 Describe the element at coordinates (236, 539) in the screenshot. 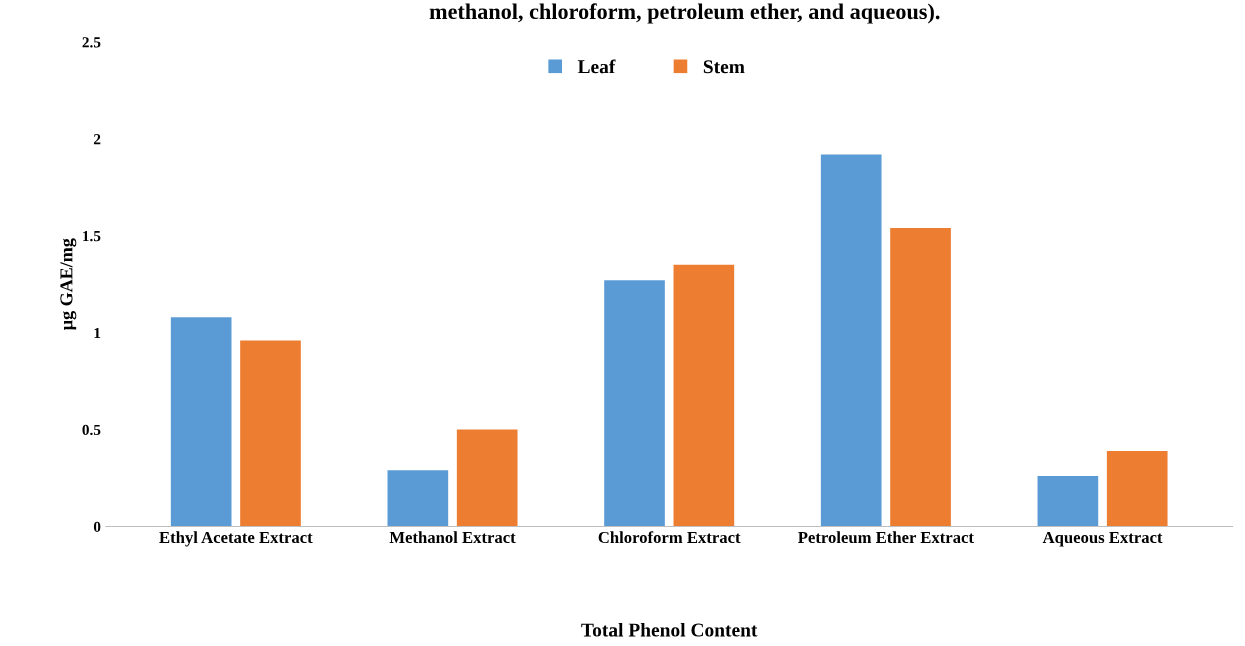

I see `x-tick-label: Ethyl Acetate Extract` at that location.